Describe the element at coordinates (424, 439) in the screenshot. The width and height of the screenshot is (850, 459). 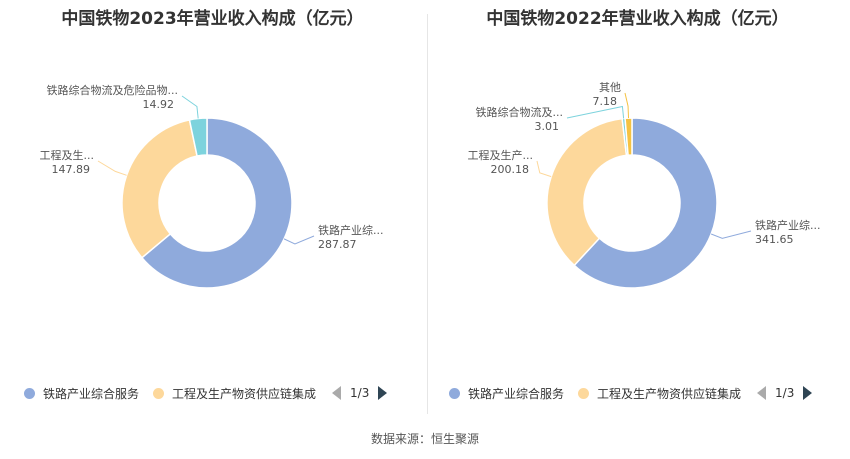
I see `data-source: 数据来源：恒生聚源` at that location.